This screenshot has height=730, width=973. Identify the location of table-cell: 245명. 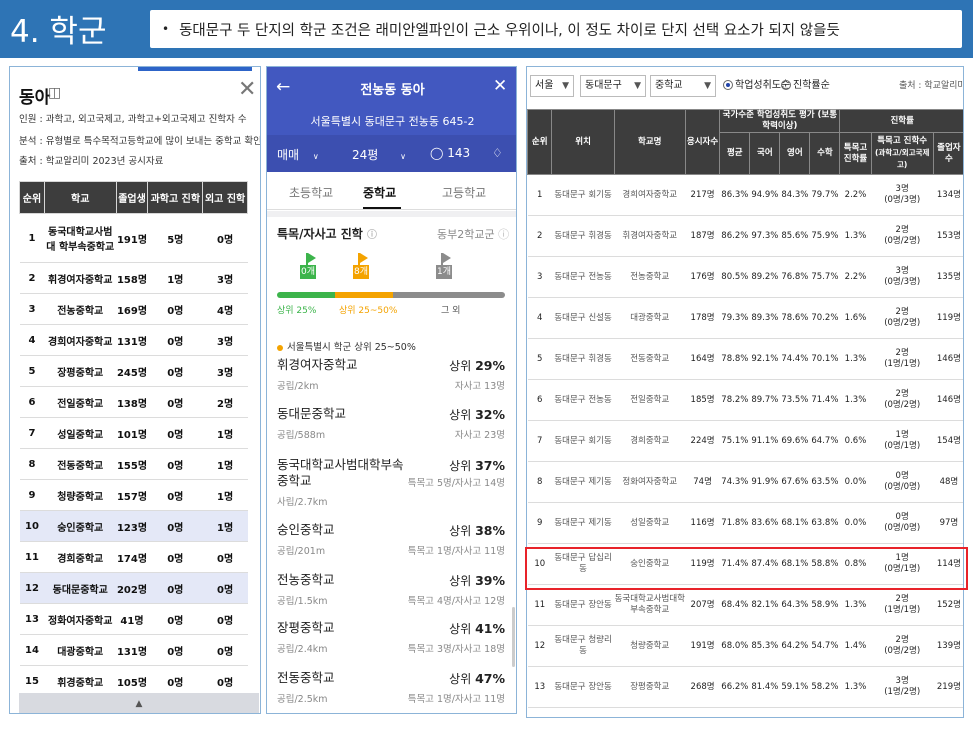
(132, 371).